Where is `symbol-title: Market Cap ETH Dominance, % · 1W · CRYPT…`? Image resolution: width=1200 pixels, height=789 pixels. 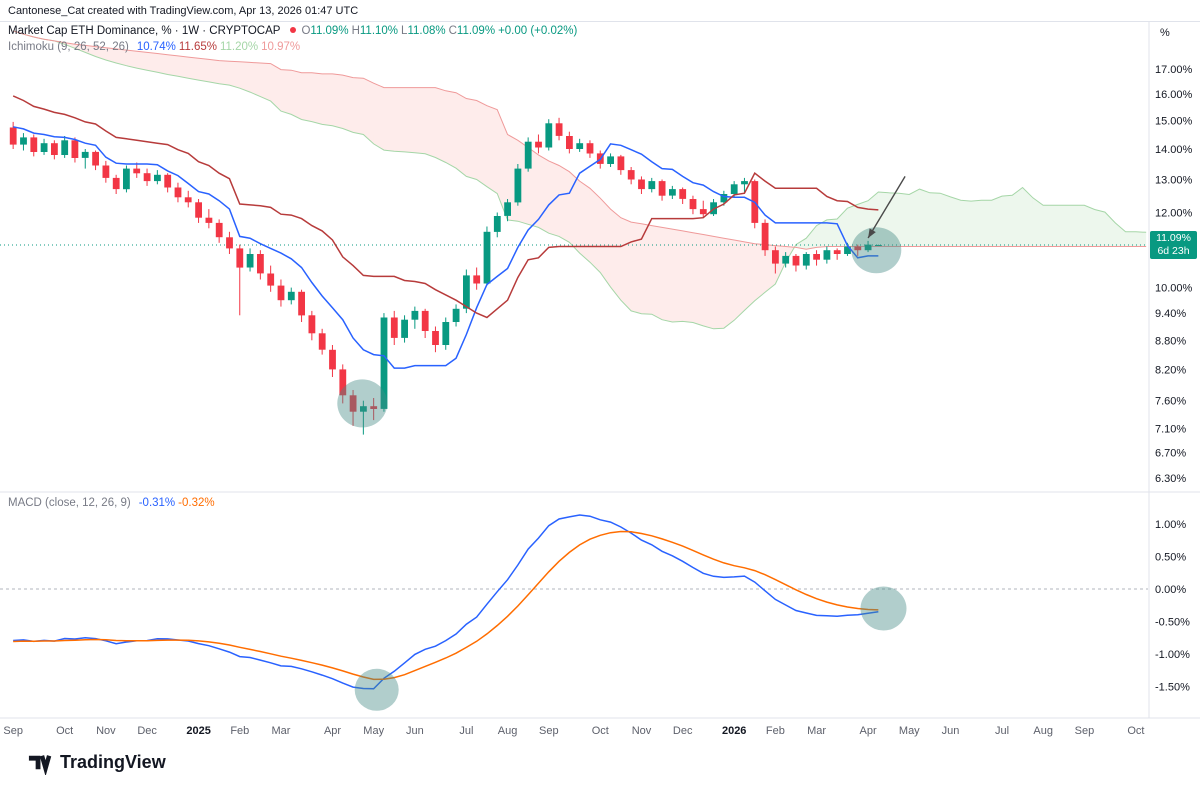
symbol-title: Market Cap ETH Dominance, % · 1W · CRYPT… is located at coordinates (144, 31).